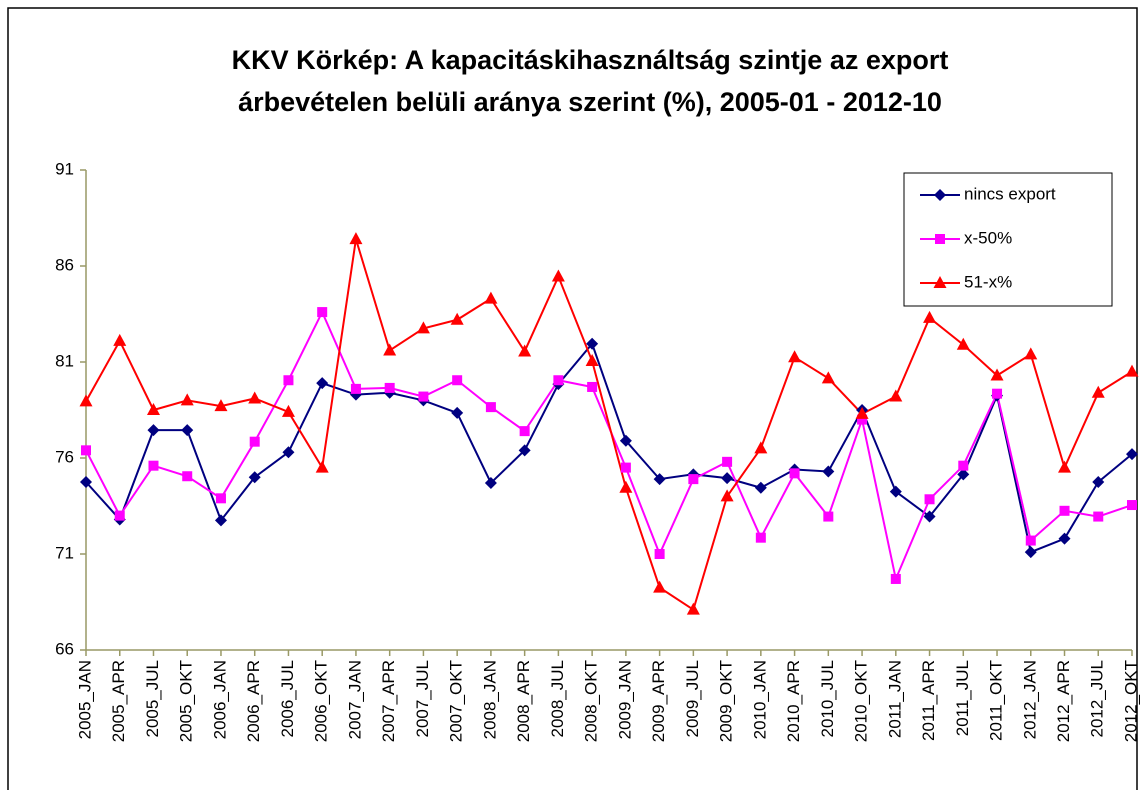  What do you see at coordinates (988, 281) in the screenshot?
I see `legend-label: 51-x%` at bounding box center [988, 281].